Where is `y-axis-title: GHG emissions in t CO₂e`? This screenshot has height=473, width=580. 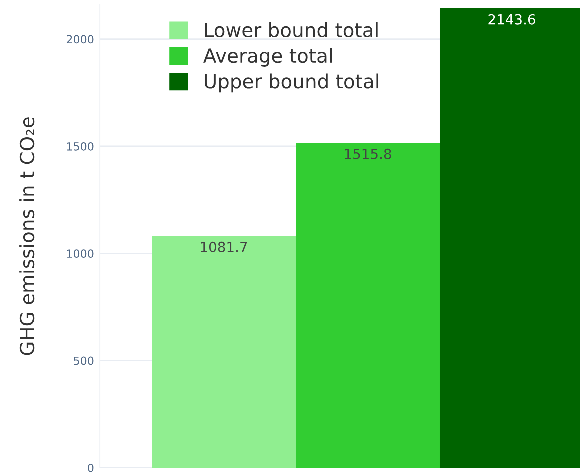 y-axis-title: GHG emissions in t CO₂e is located at coordinates (27, 237).